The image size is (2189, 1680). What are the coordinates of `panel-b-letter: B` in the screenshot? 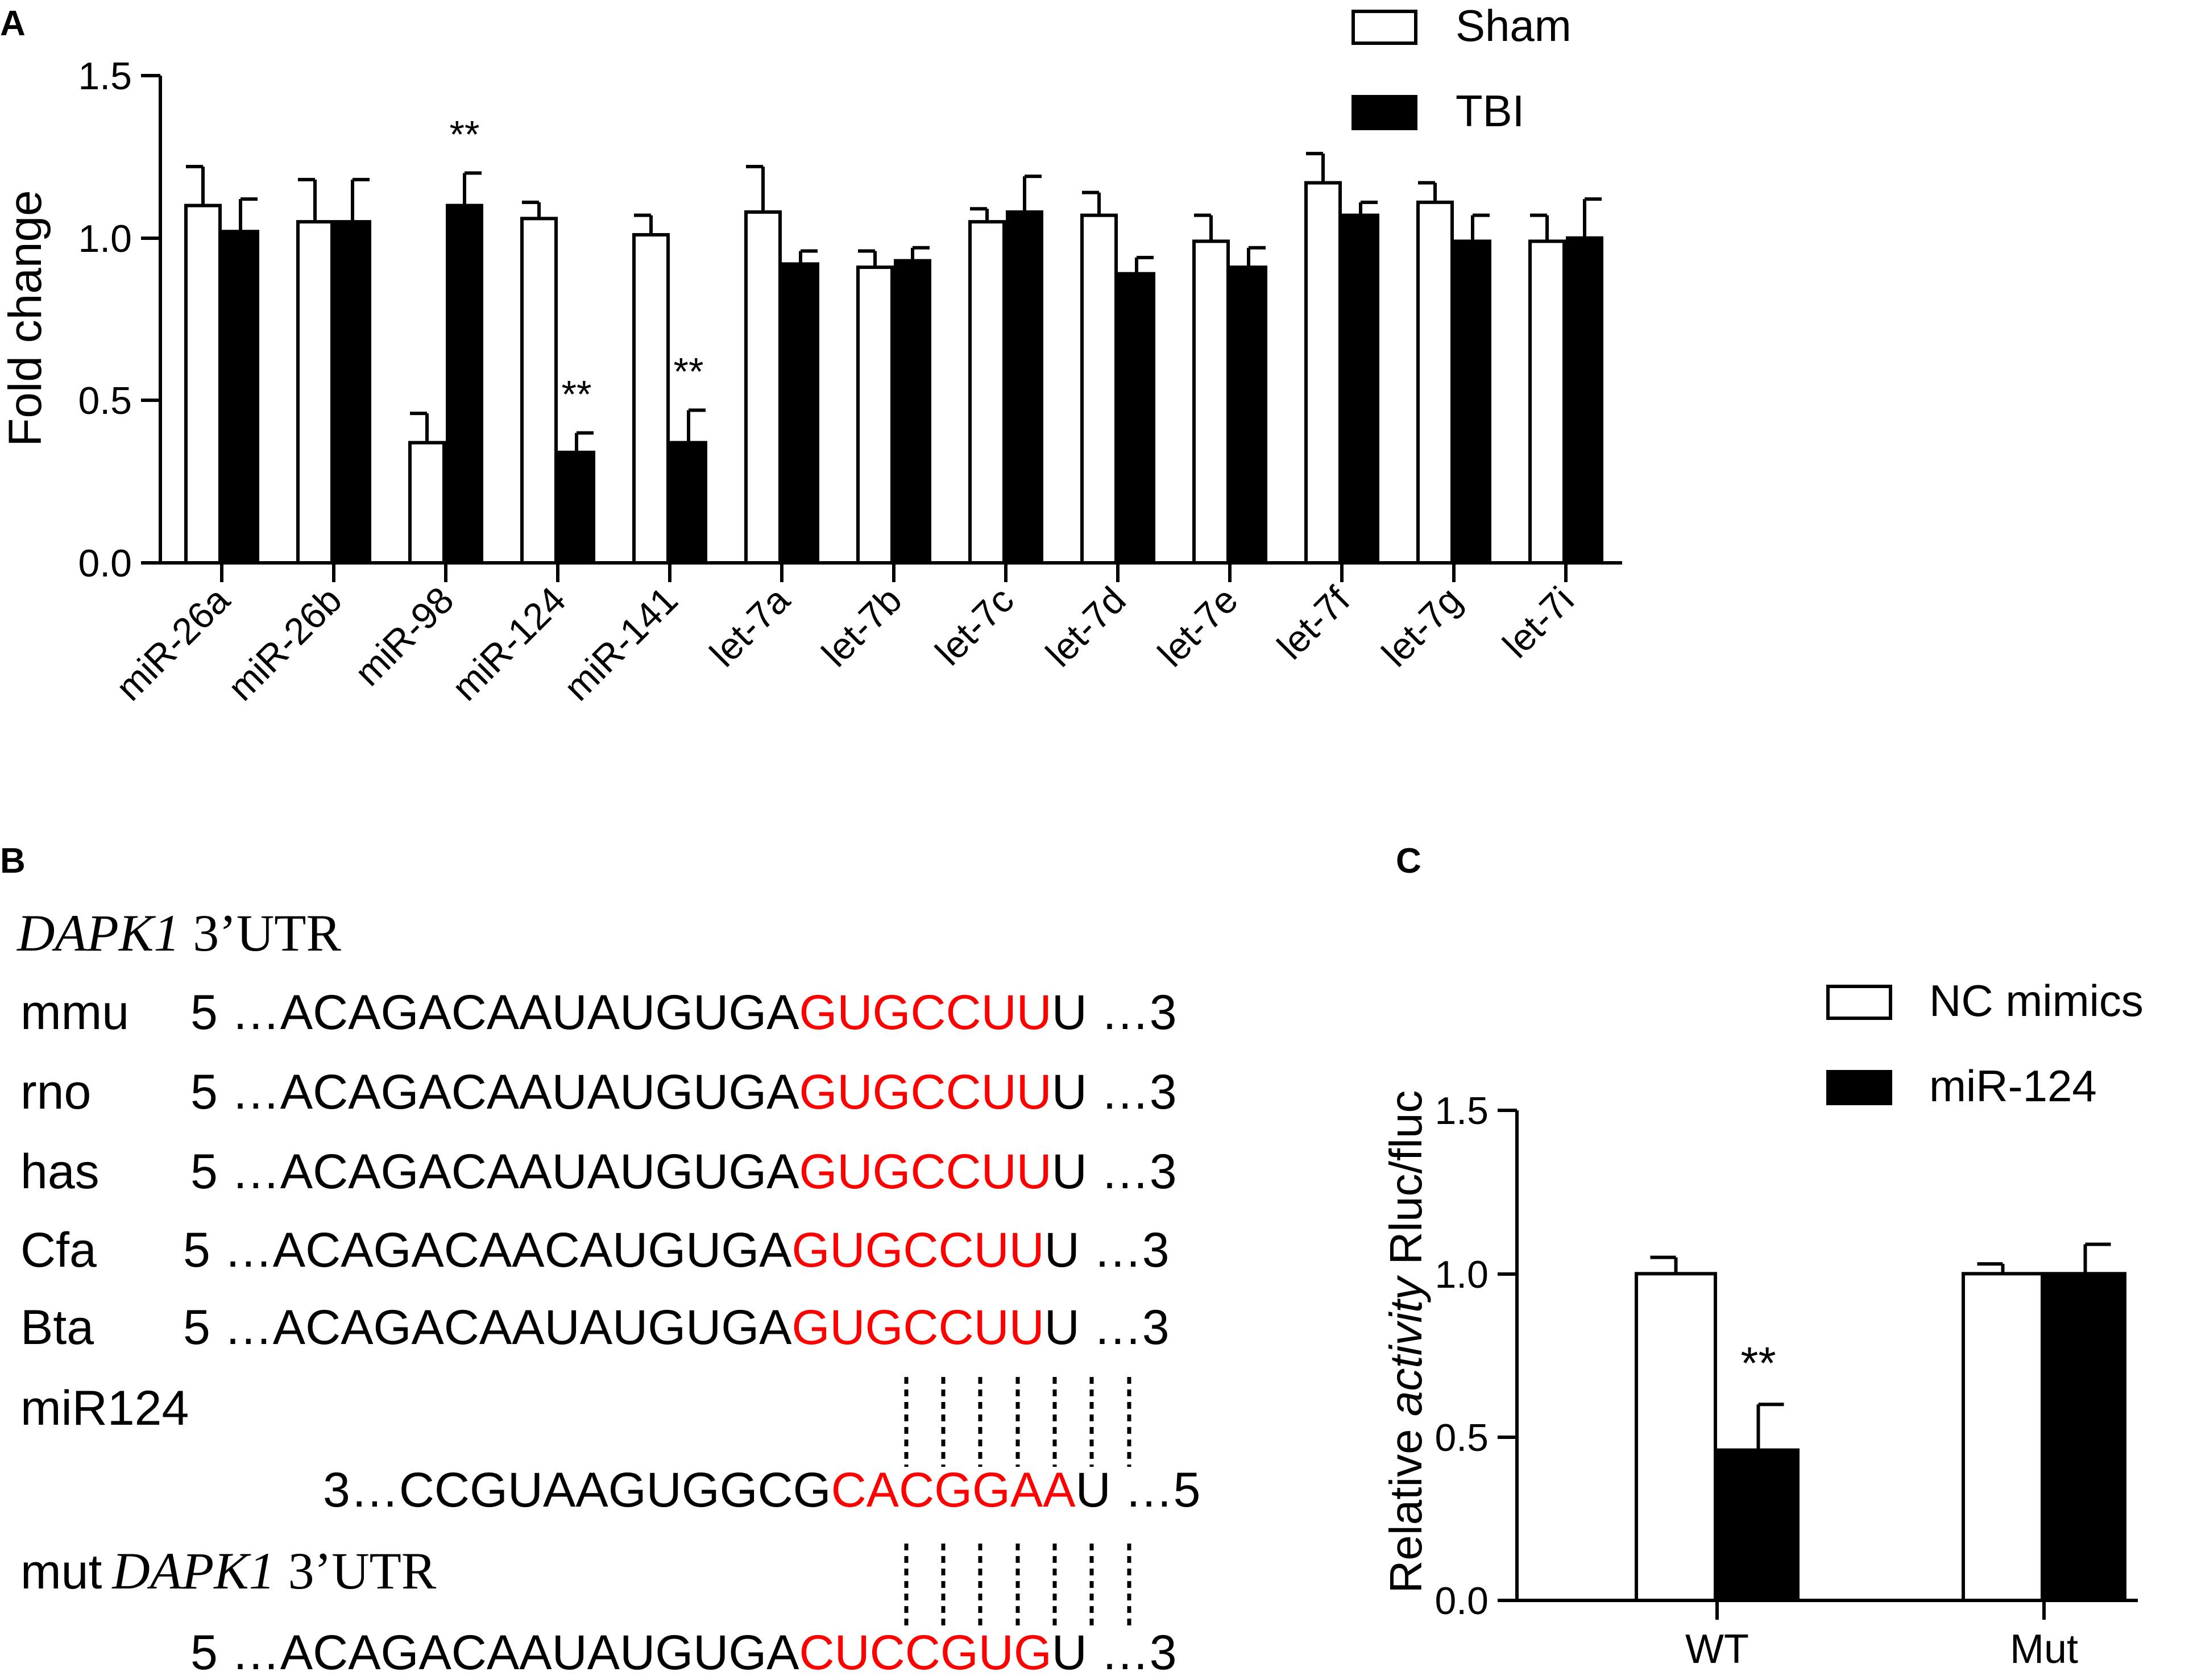 It's located at (13, 861).